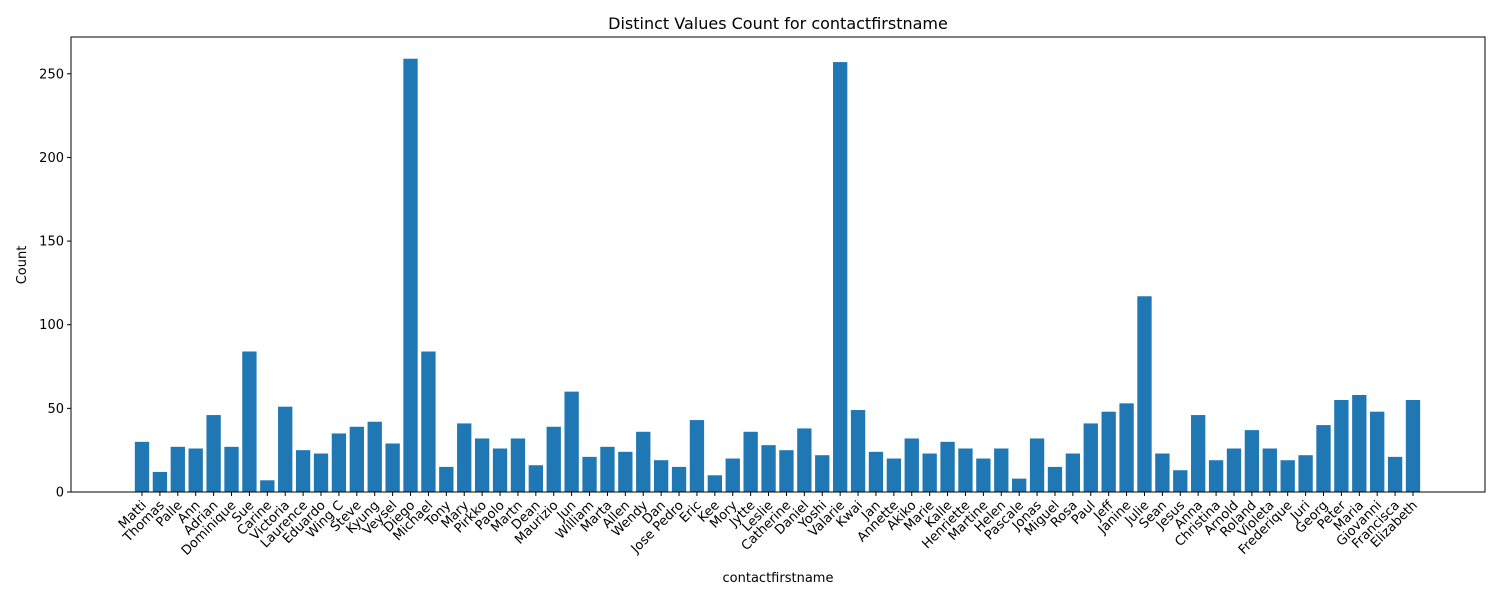  I want to click on y-tick-label: 150, so click(51, 242).